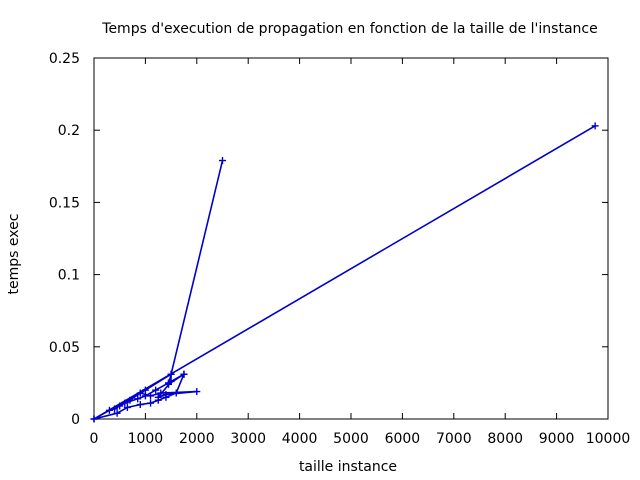  What do you see at coordinates (14, 254) in the screenshot?
I see `y-axis-label: temps exec` at bounding box center [14, 254].